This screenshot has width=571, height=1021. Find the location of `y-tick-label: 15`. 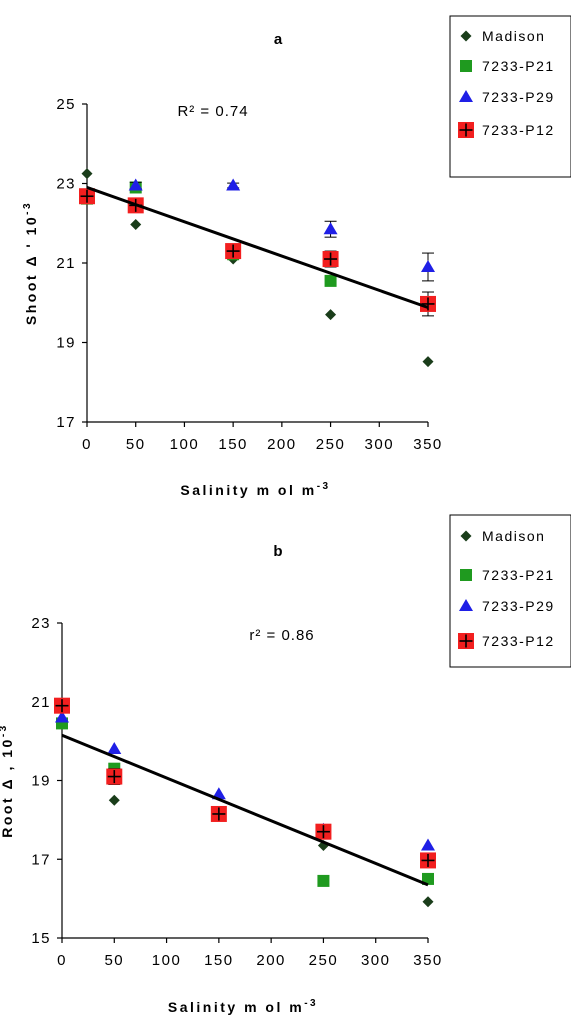

y-tick-label: 15 is located at coordinates (41, 938).